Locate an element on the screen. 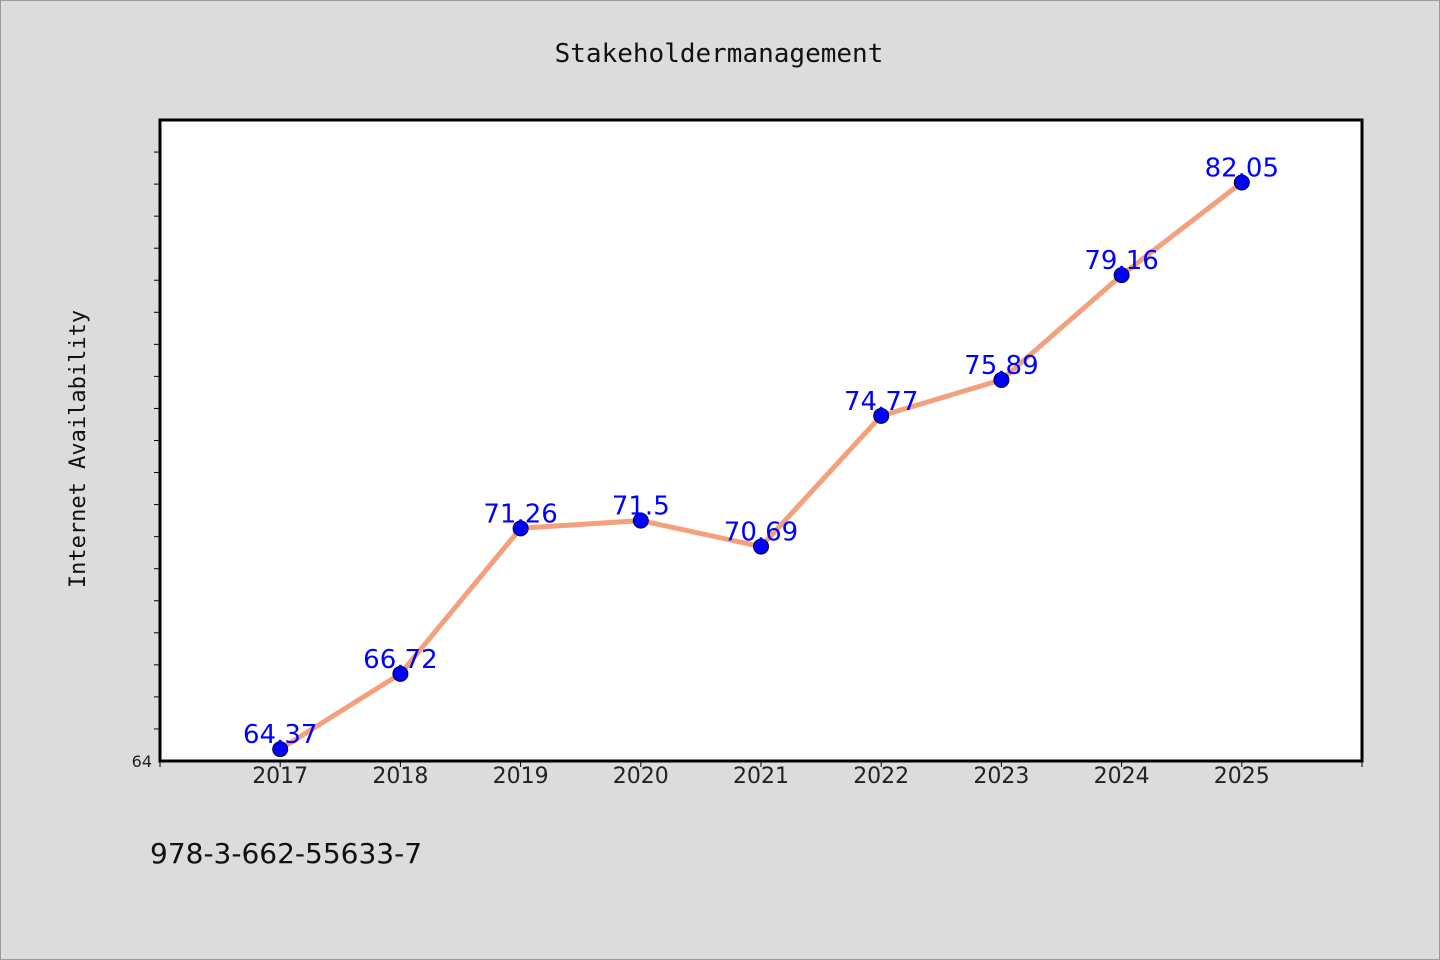  data-label: 70.69 is located at coordinates (761, 533).